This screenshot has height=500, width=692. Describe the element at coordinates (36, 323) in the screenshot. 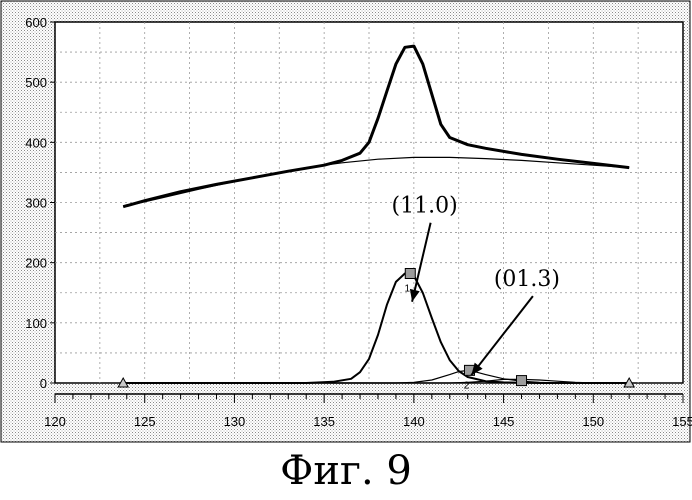

I see `y-tick-label: 100` at that location.